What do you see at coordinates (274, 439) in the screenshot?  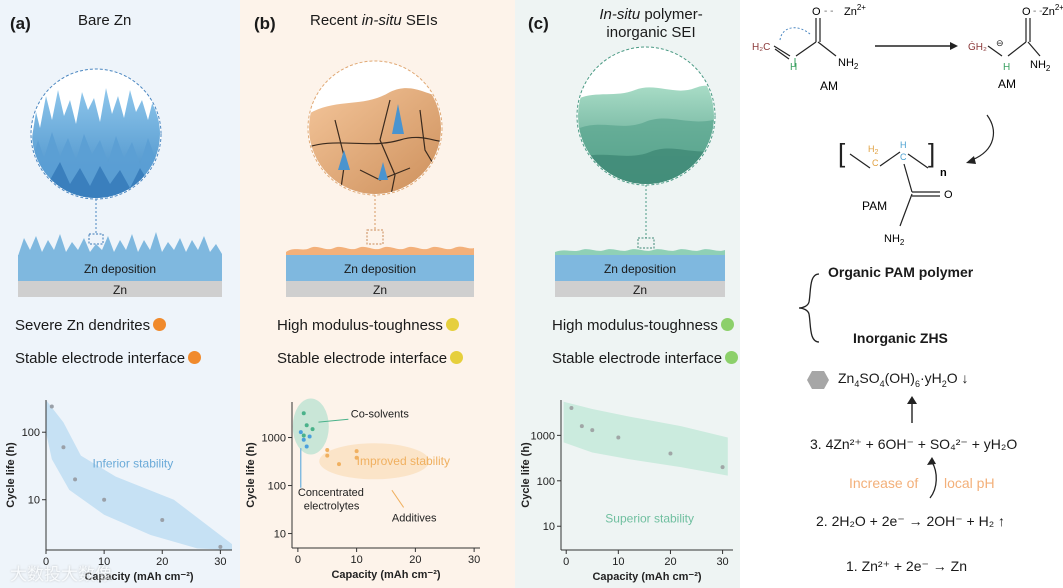 I see `y-tick-label: 1000` at bounding box center [274, 439].